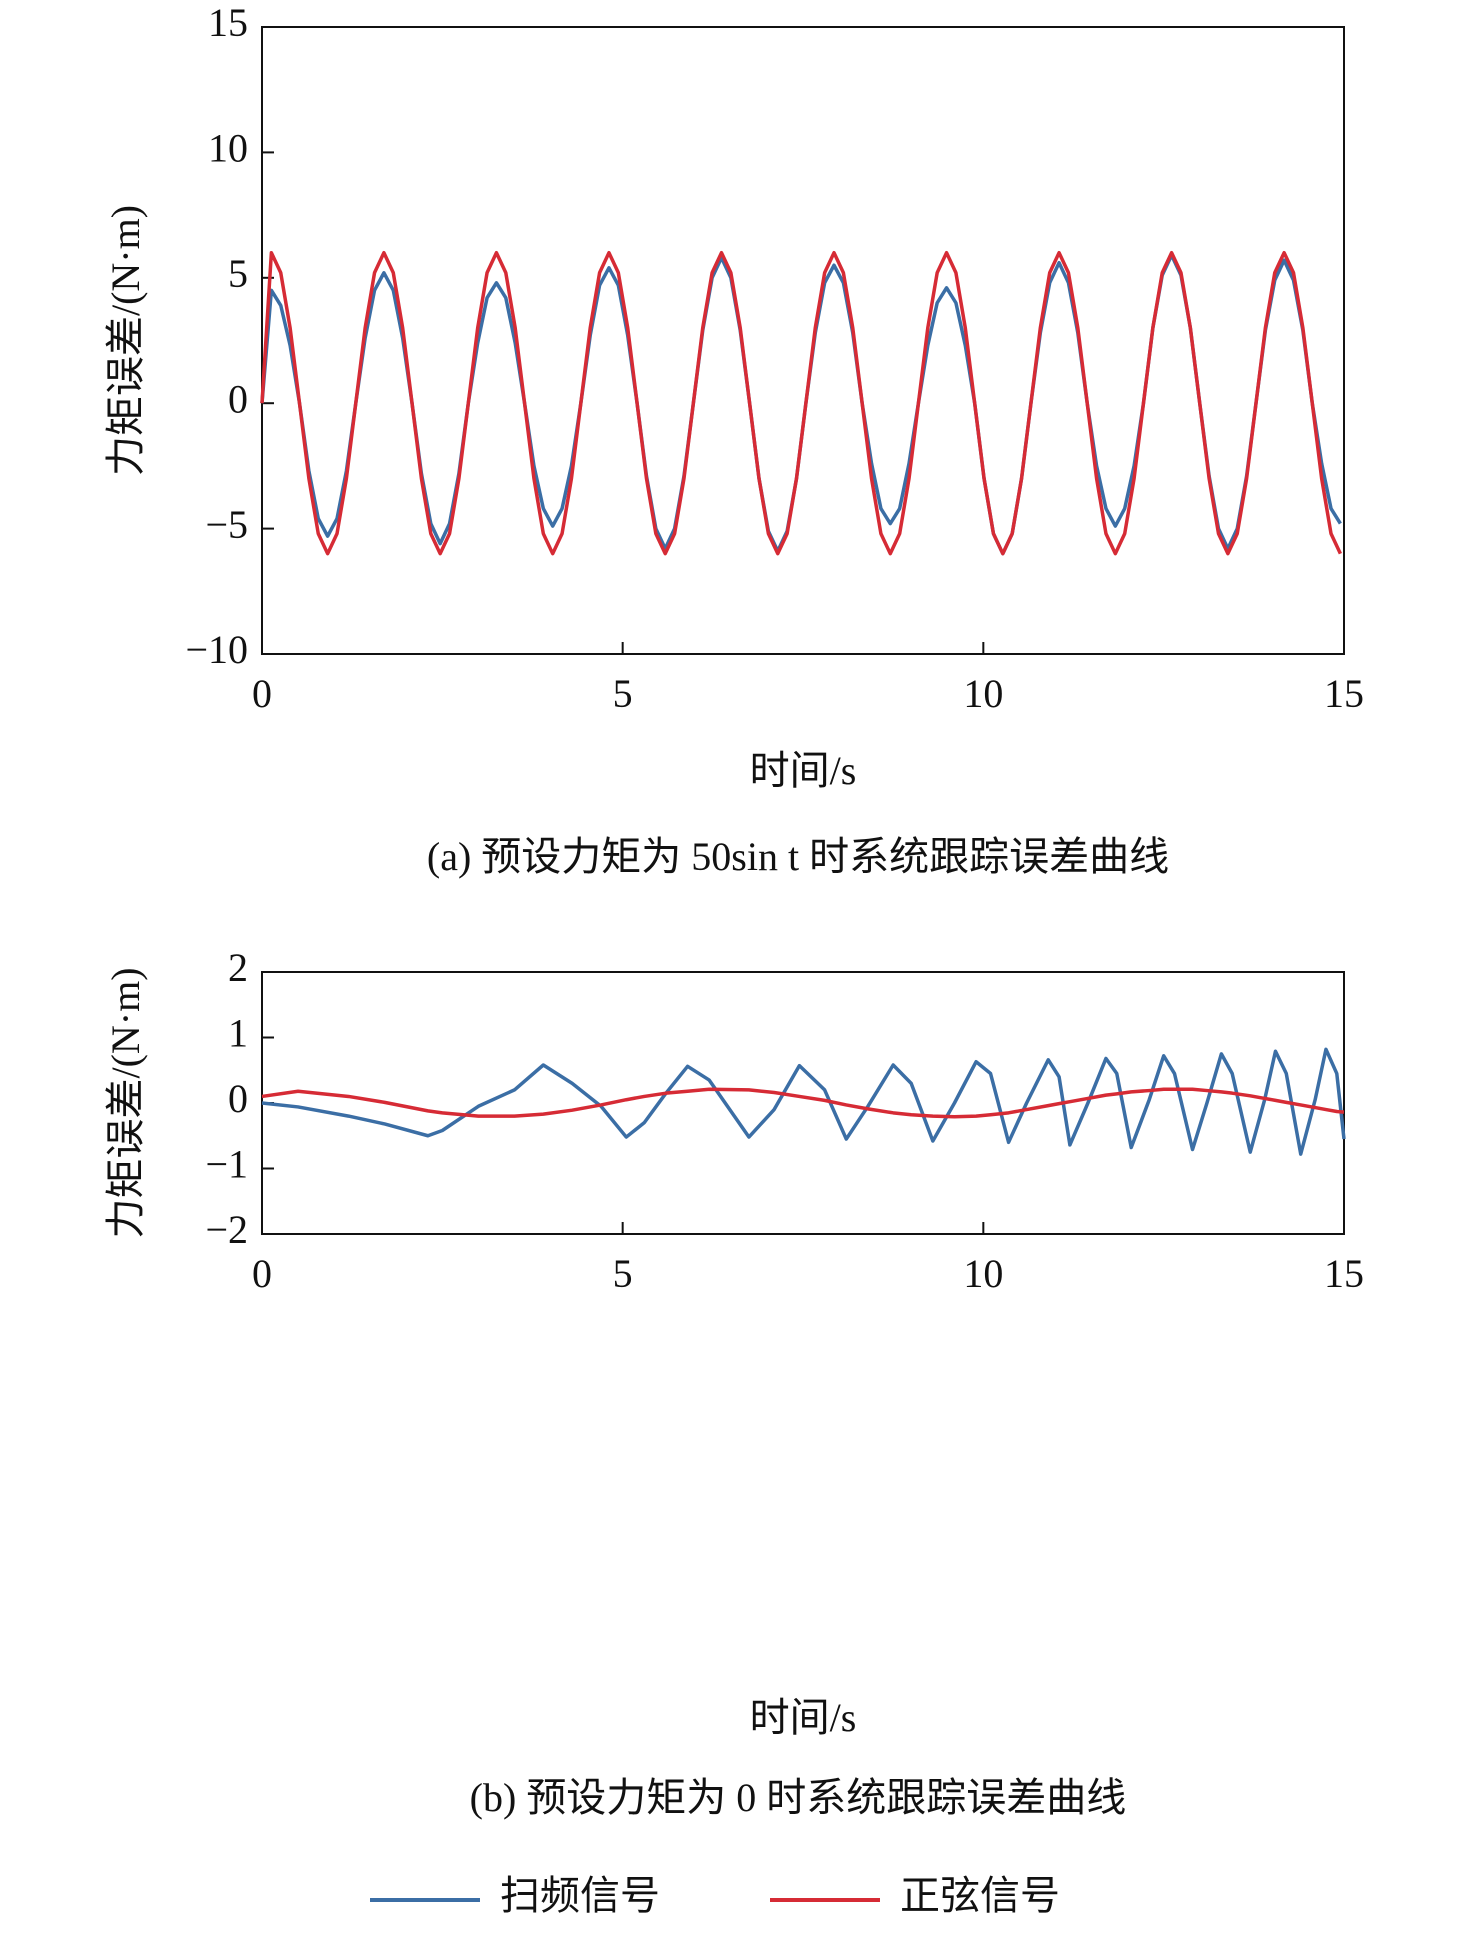 The image size is (1476, 1937). I want to click on y-tick-label: 5, so click(238, 273).